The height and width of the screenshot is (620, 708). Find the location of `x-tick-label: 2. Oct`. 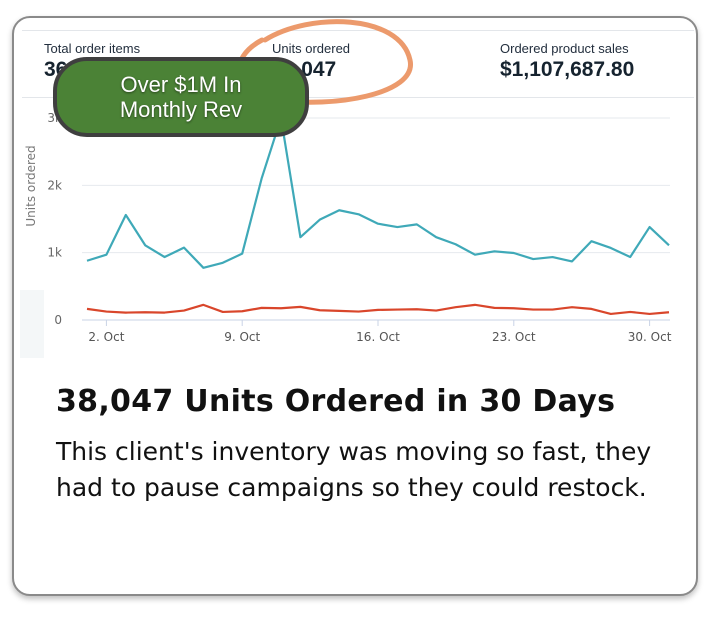

x-tick-label: 2. Oct is located at coordinates (106, 337).